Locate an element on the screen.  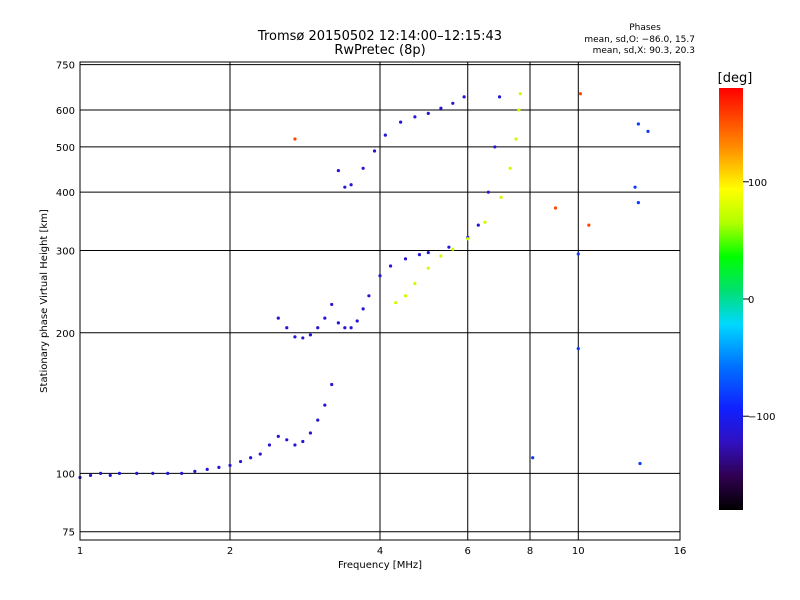
phase-box-line-x: mean, sd,X: 90.3, 20.3 is located at coordinates (644, 51).